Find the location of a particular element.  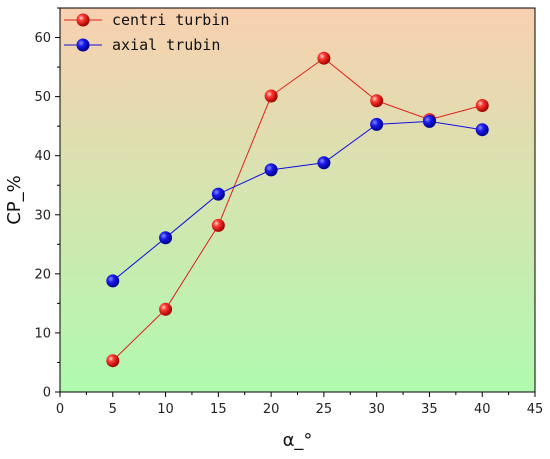

y-tick-label: 0 is located at coordinates (47, 393).